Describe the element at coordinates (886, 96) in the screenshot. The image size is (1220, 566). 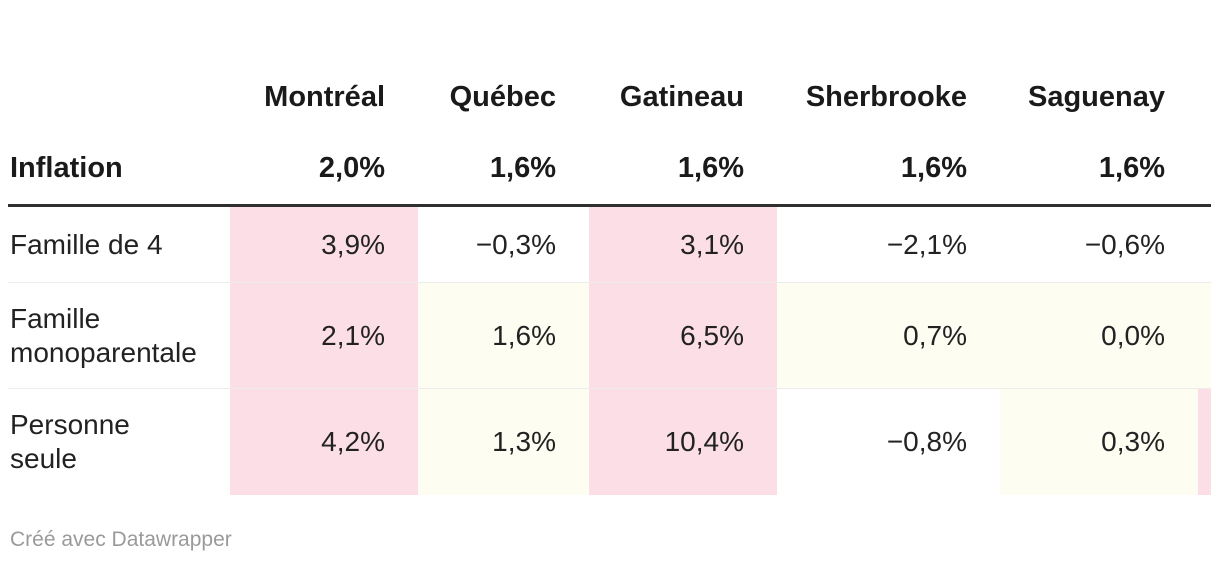
I see `col-header-sherbrooke: Sherbrooke` at that location.